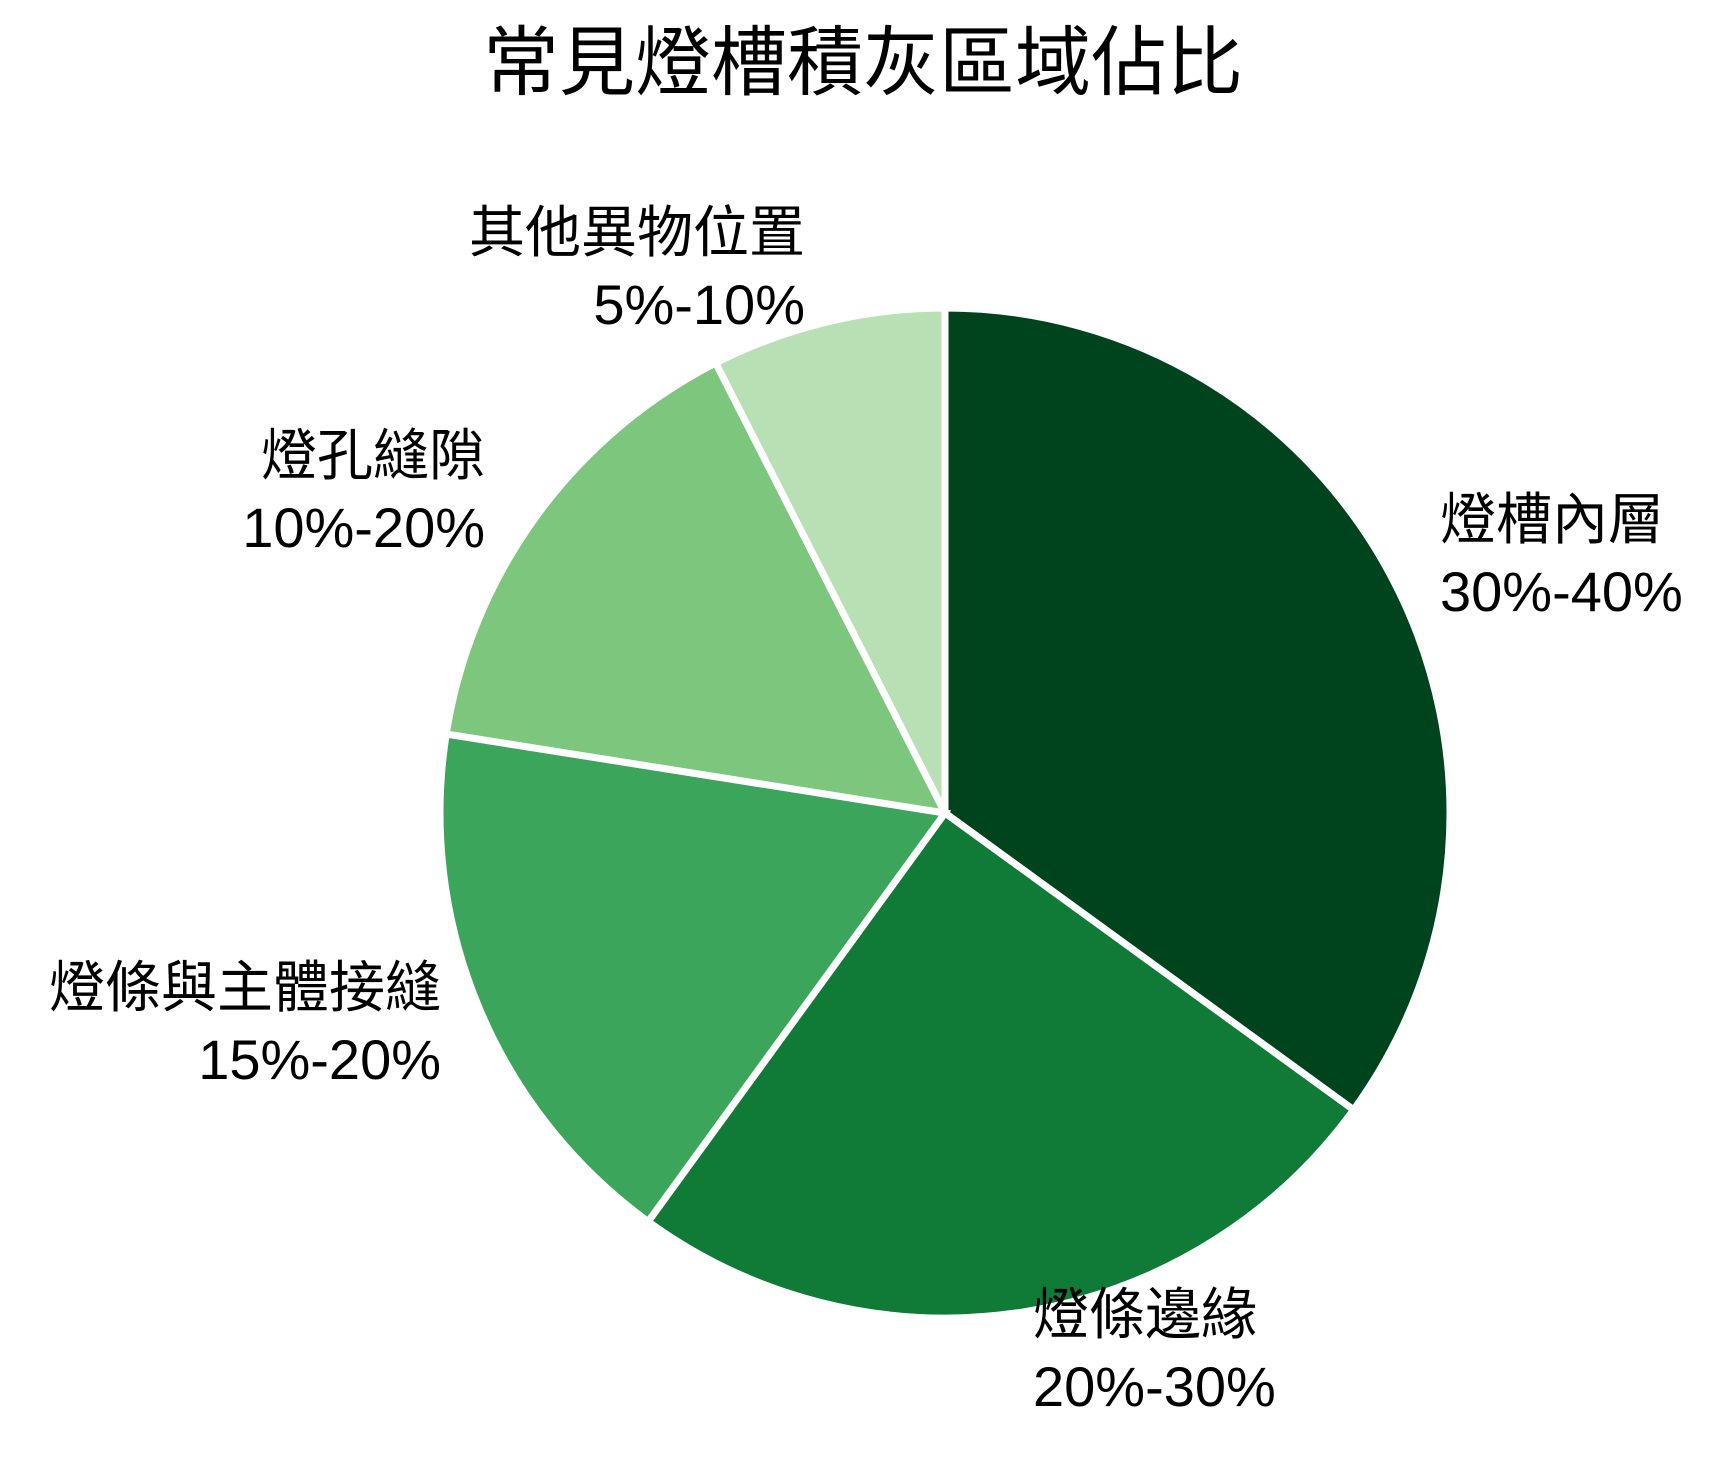 The image size is (1726, 1468). Describe the element at coordinates (363, 527) in the screenshot. I see `slice-range: 10%-20%` at that location.